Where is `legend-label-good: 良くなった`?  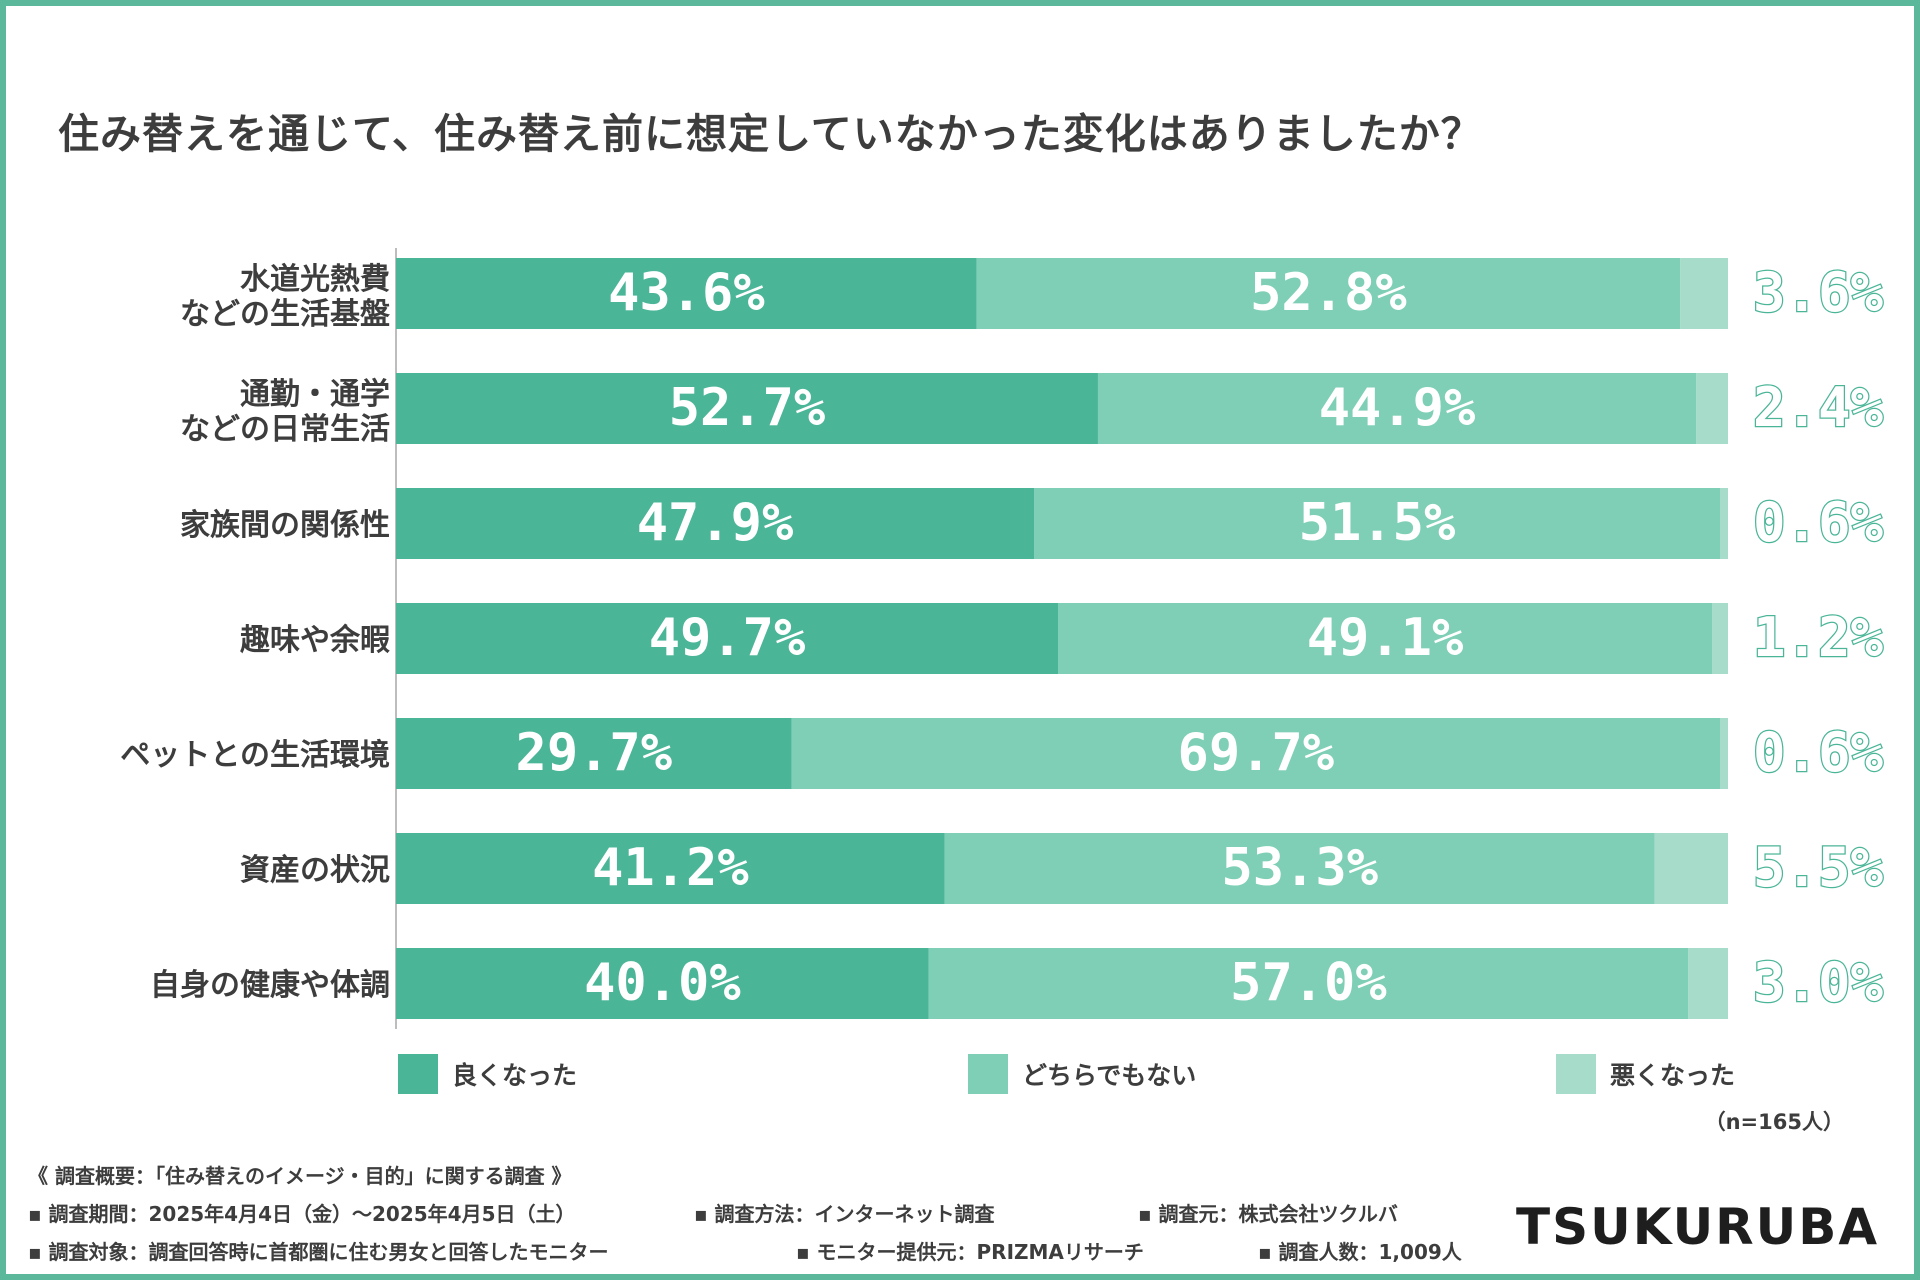
legend-label-good: 良くなった is located at coordinates (515, 1075).